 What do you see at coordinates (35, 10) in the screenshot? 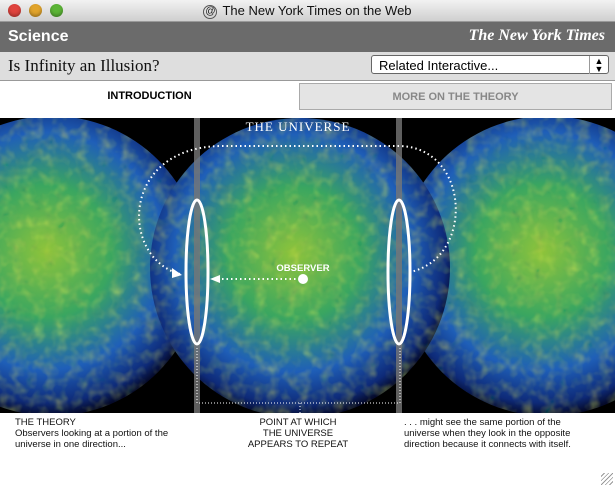
I see `minimize-button` at bounding box center [35, 10].